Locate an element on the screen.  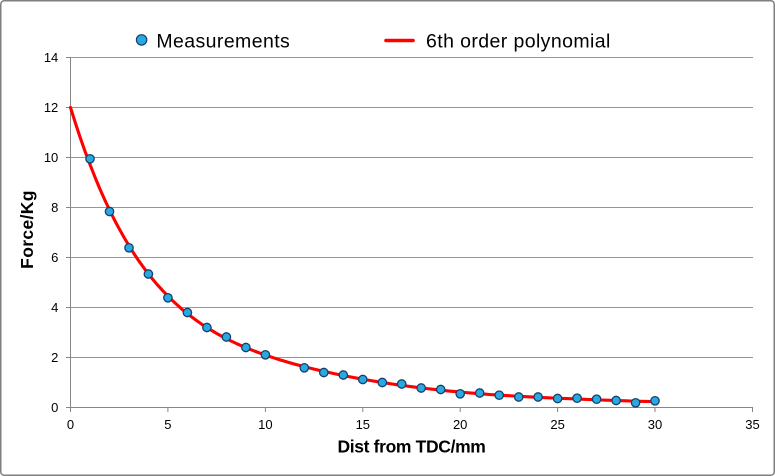
svg-text: 14 is located at coordinates (51, 57).